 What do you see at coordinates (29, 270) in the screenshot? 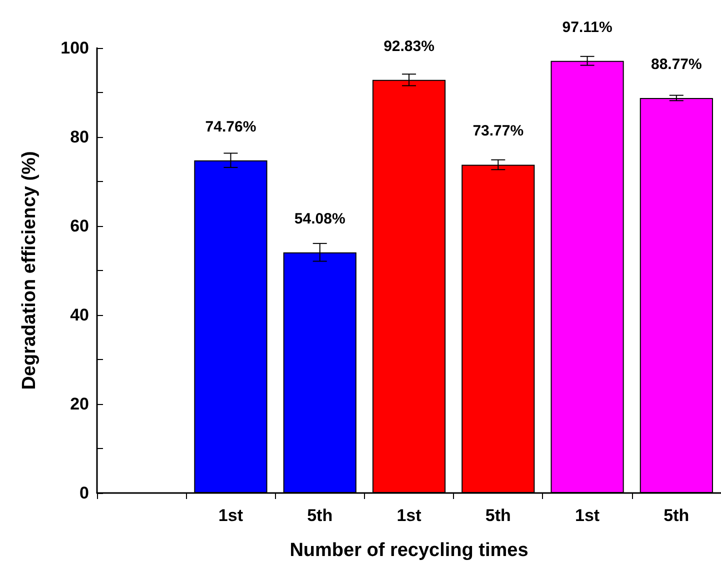
I see `y-axis-title: Degradation efficiency (%)` at bounding box center [29, 270].